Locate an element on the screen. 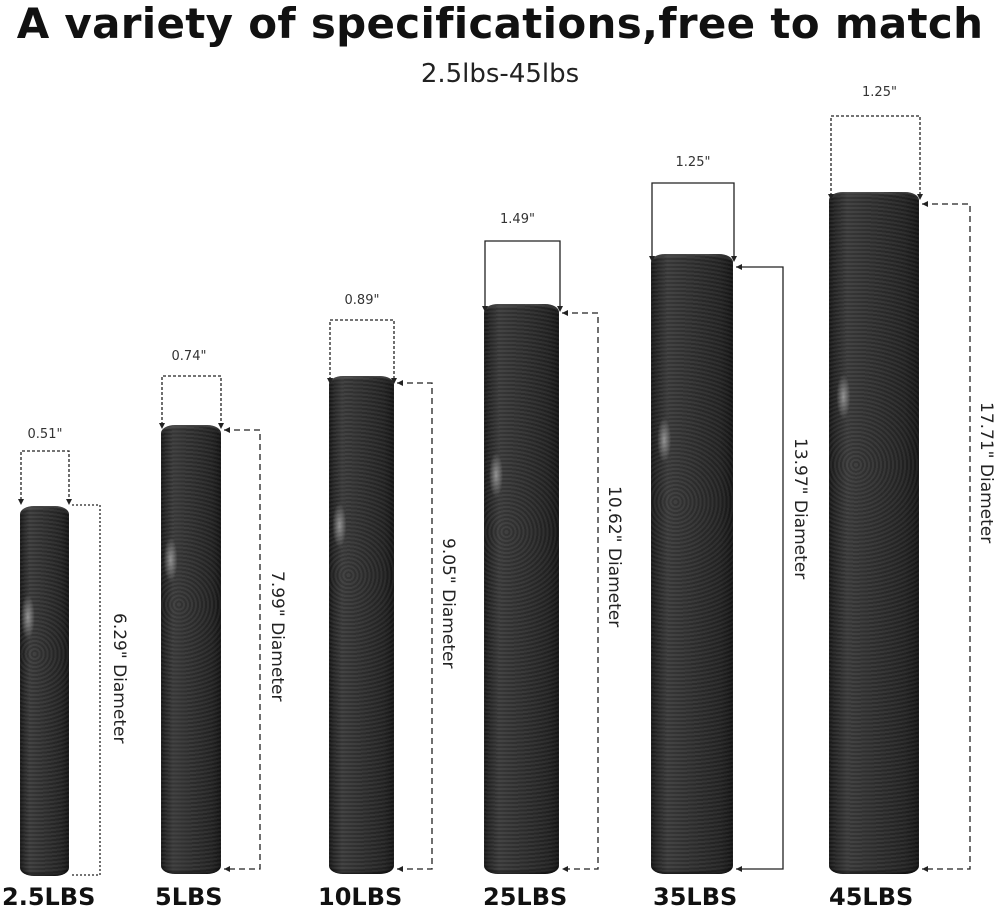  weight-label-5lbs: 5LBS is located at coordinates (189, 897).